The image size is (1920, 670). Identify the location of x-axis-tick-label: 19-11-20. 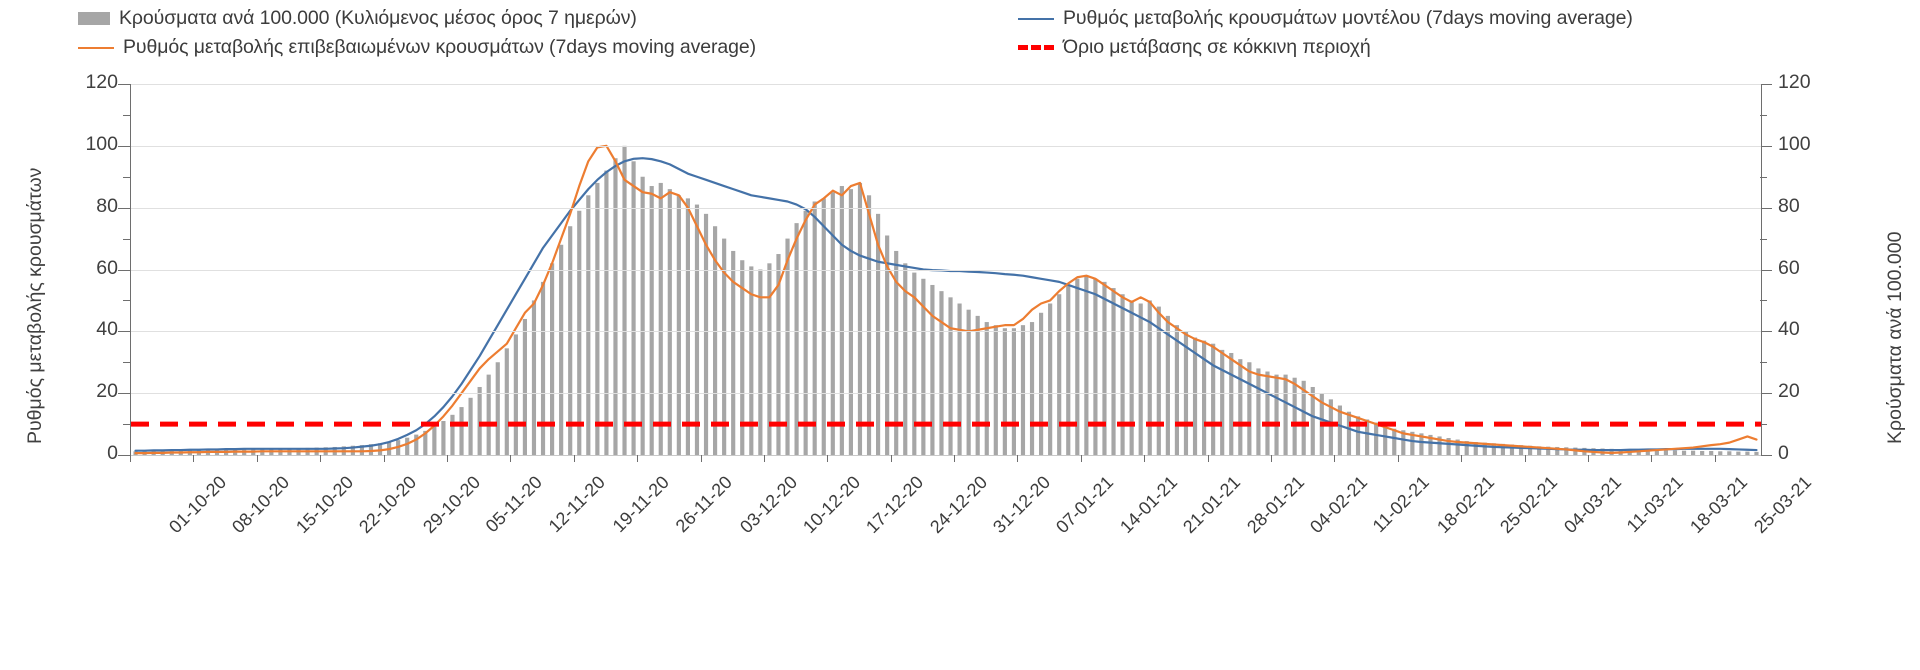
(640, 504).